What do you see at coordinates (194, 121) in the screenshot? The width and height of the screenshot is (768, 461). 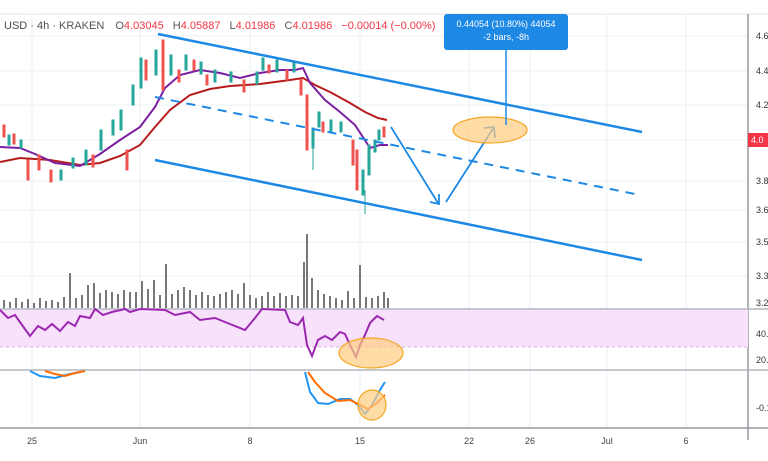 I see `moving-average-slow` at bounding box center [194, 121].